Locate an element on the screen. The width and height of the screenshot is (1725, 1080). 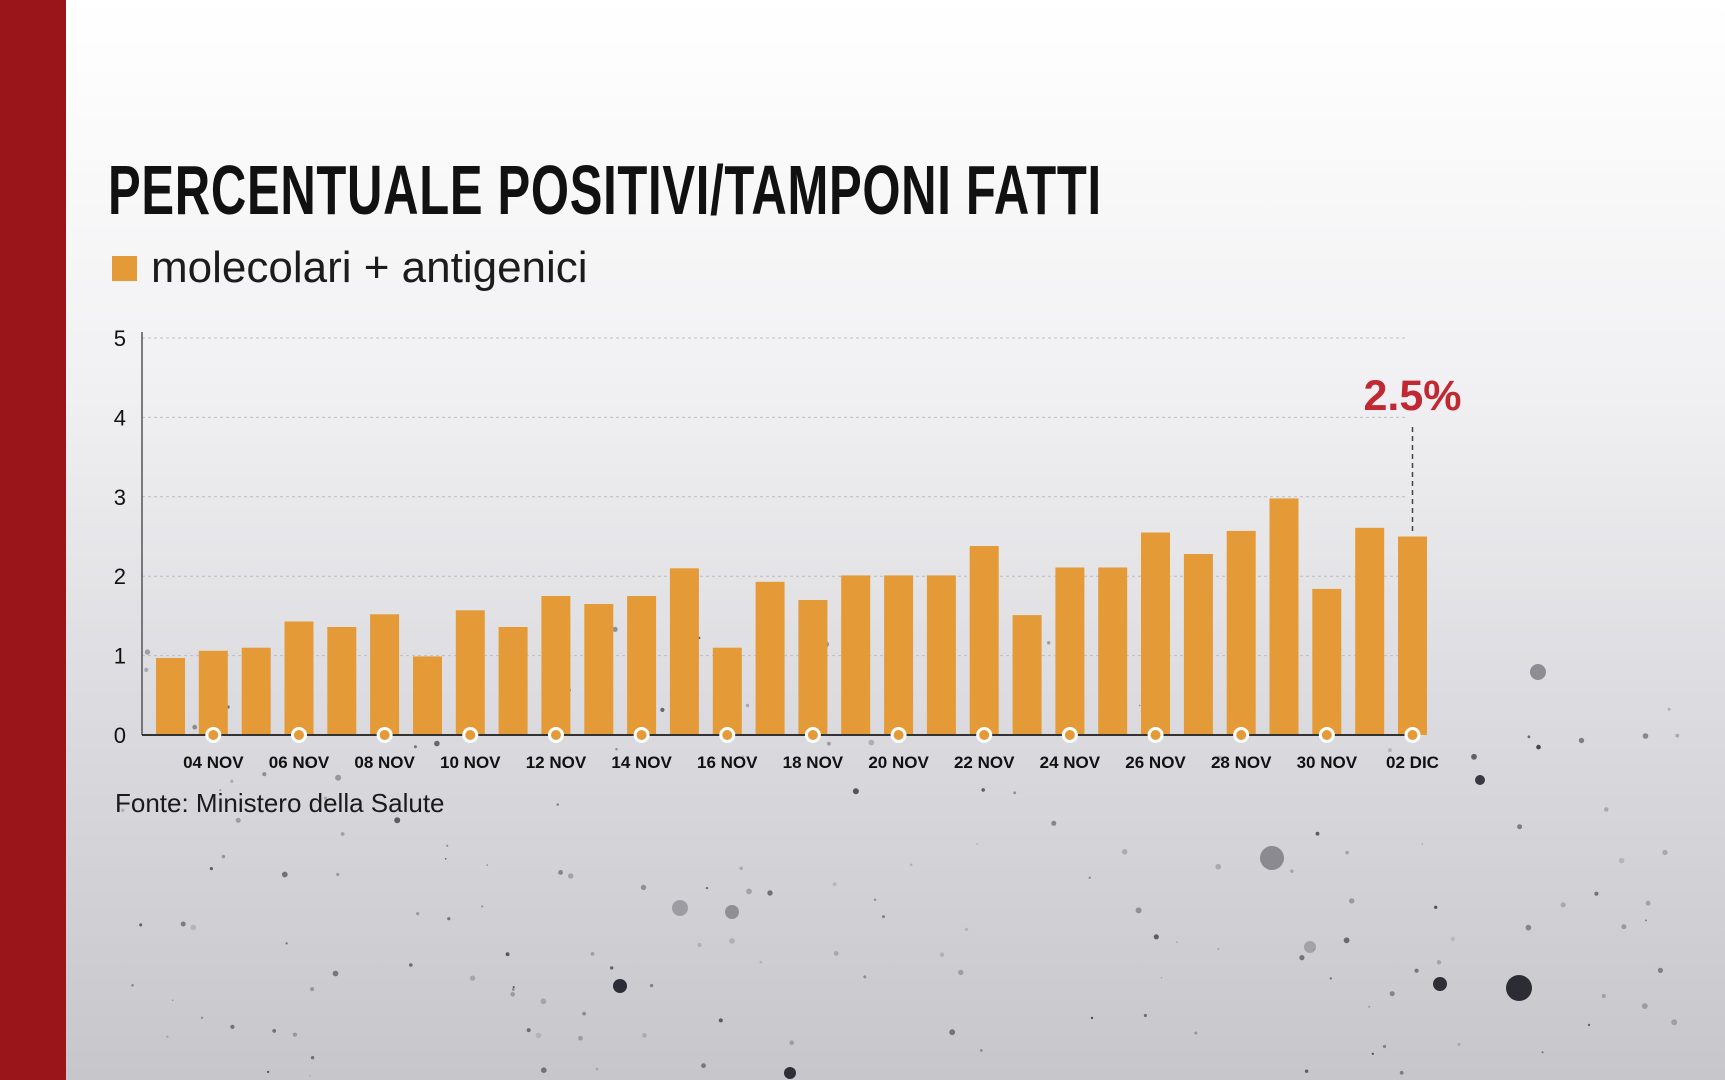
x-tick-label: 20 NOV is located at coordinates (898, 762).